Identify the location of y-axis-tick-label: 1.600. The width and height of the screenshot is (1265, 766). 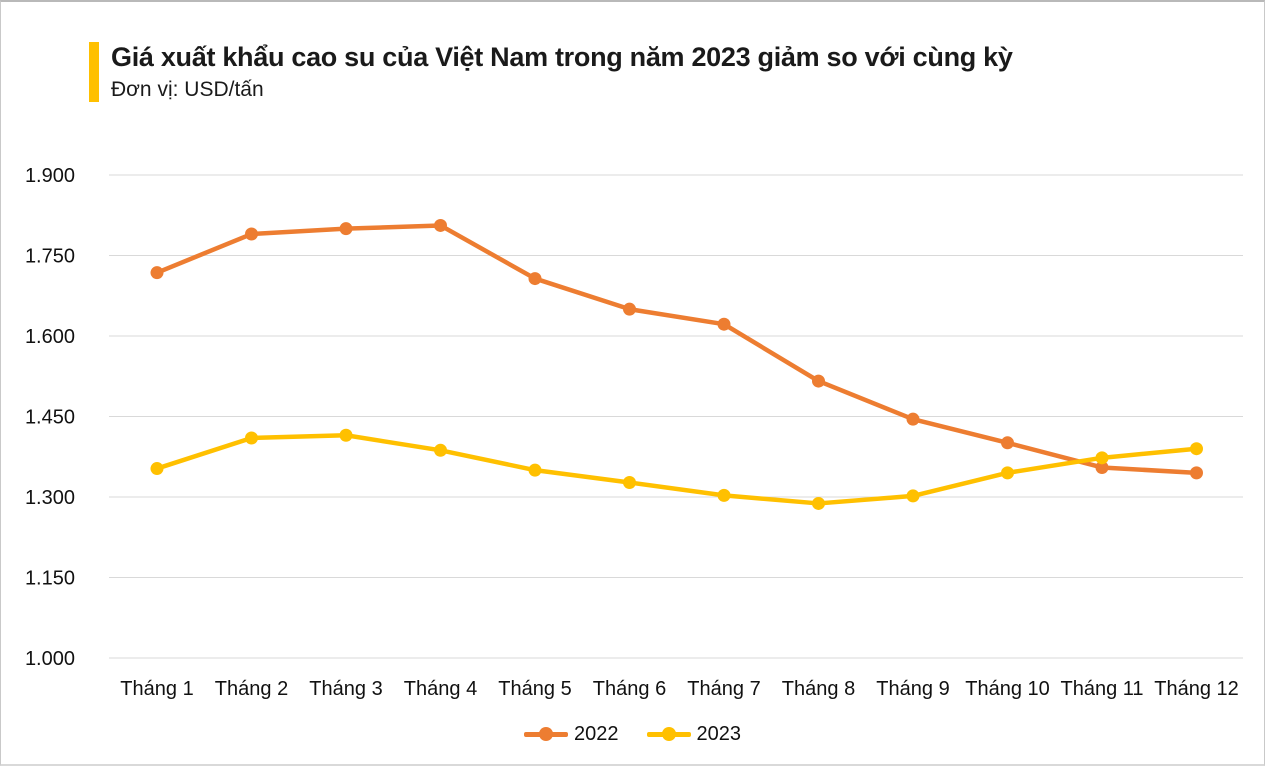
(50, 337).